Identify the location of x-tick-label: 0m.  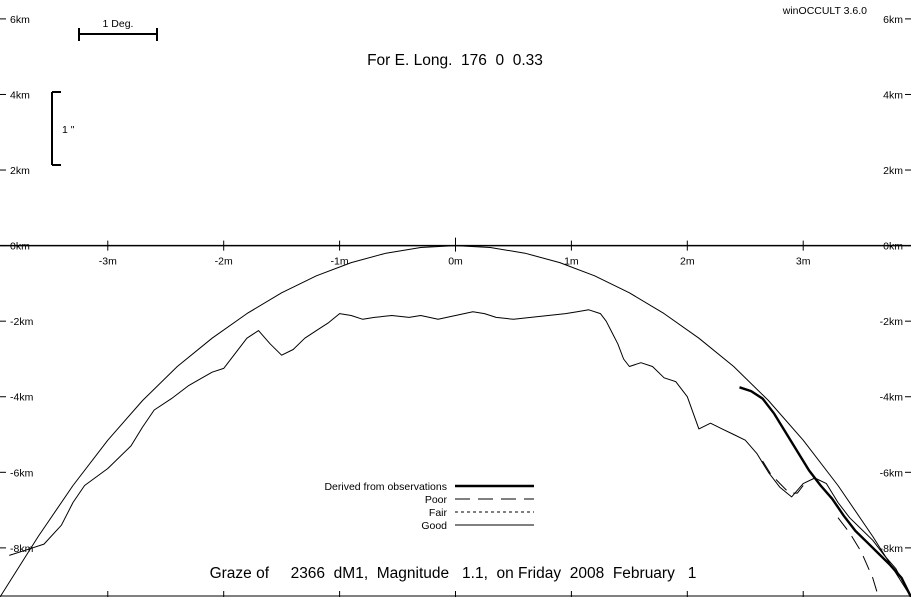
(455, 262).